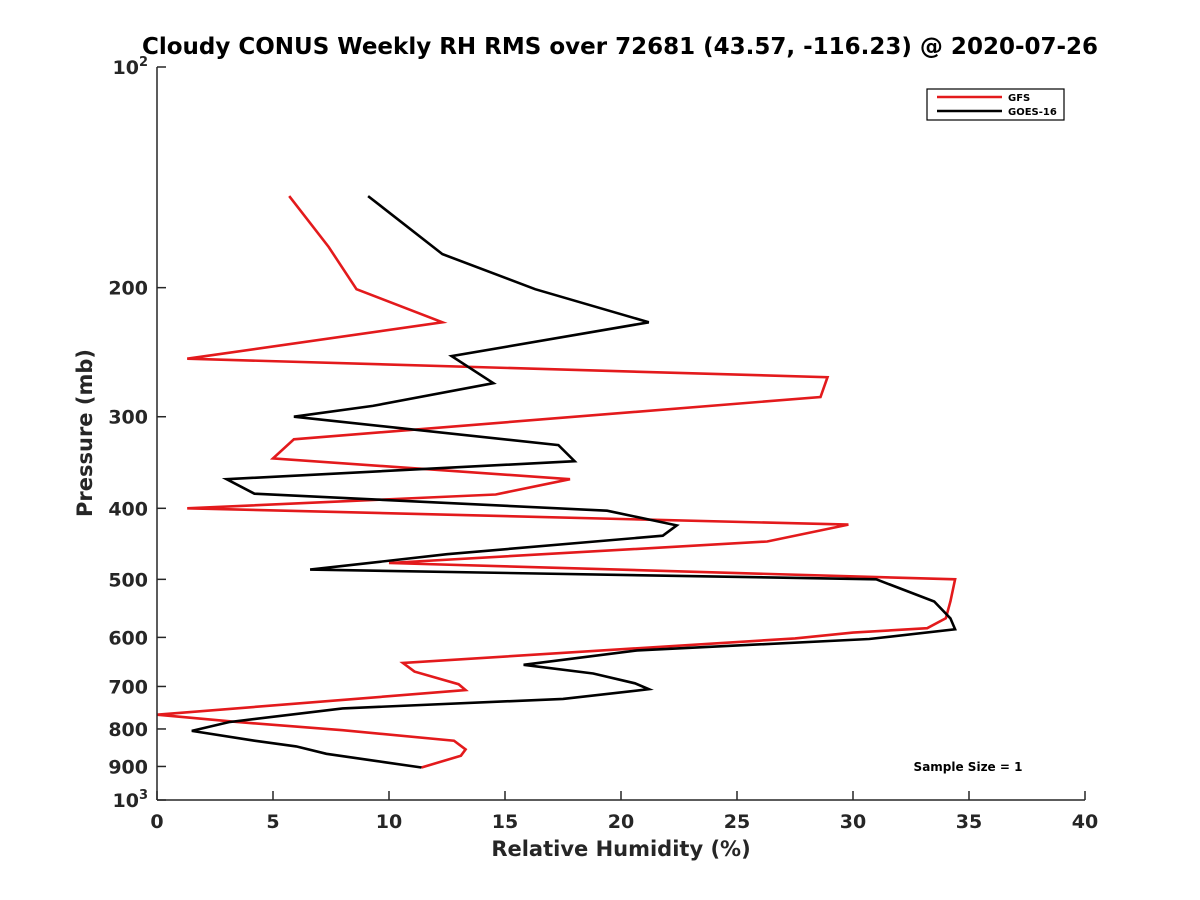 The image size is (1200, 900). What do you see at coordinates (143, 795) in the screenshot?
I see `y-tick-label-exponent: 3` at bounding box center [143, 795].